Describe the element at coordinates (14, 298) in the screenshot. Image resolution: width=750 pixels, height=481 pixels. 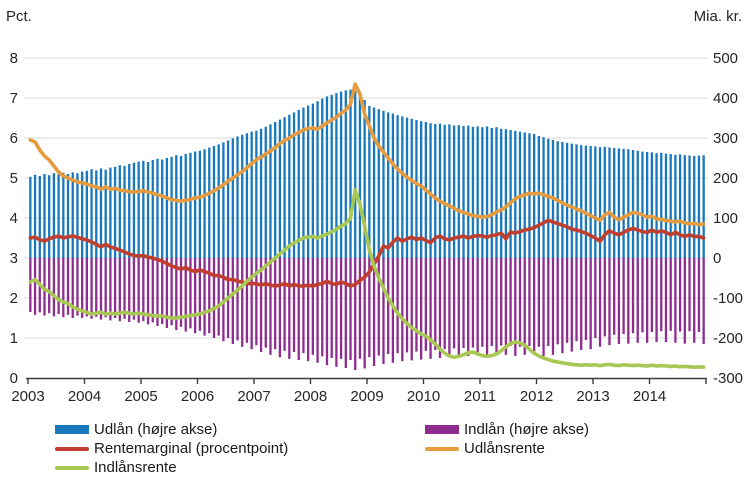
I see `svg-text: 2` at that location.